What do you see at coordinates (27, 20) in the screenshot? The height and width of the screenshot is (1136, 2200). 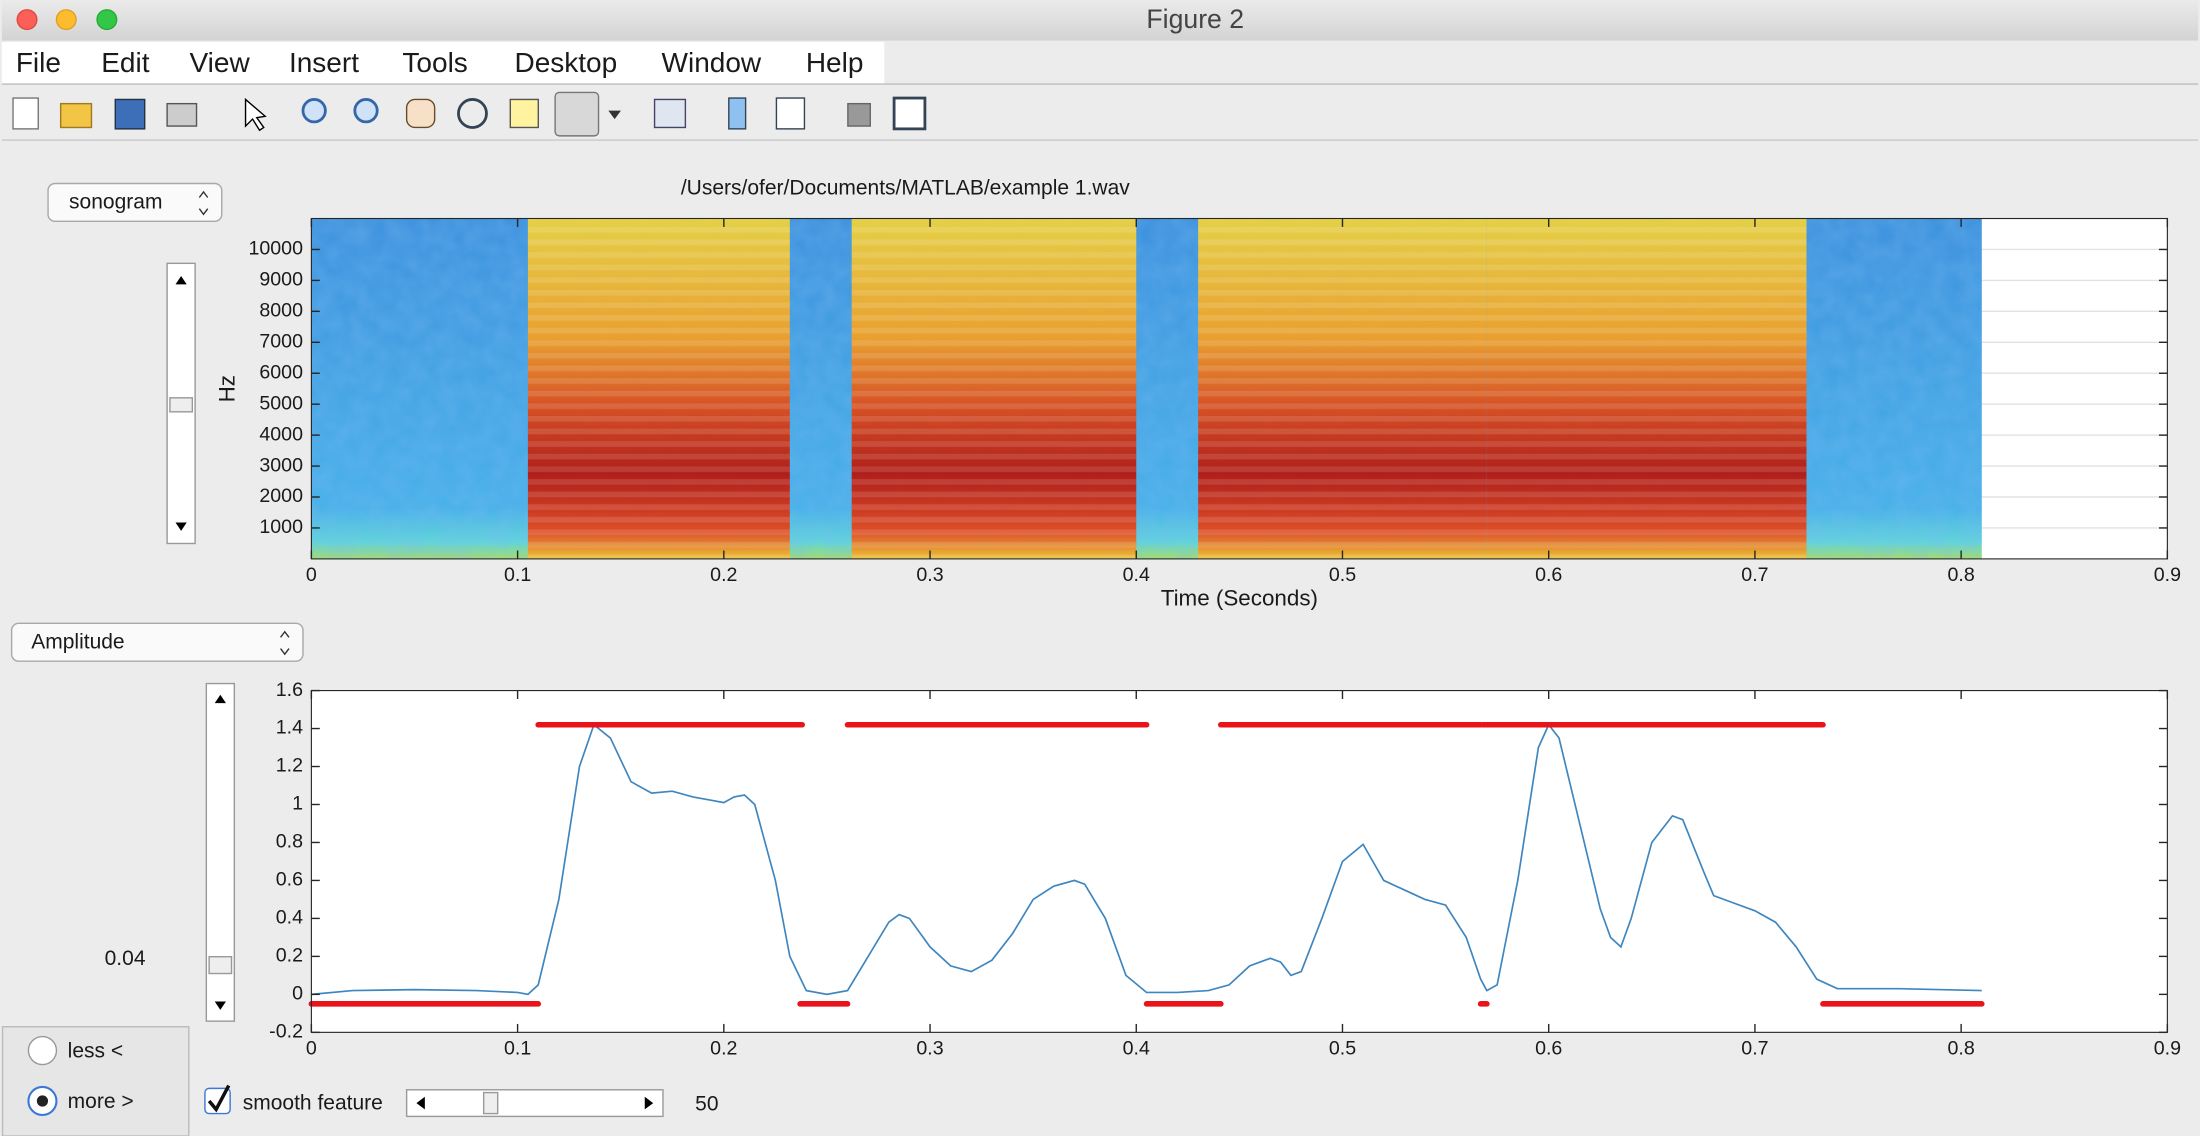 I see `close-button` at bounding box center [27, 20].